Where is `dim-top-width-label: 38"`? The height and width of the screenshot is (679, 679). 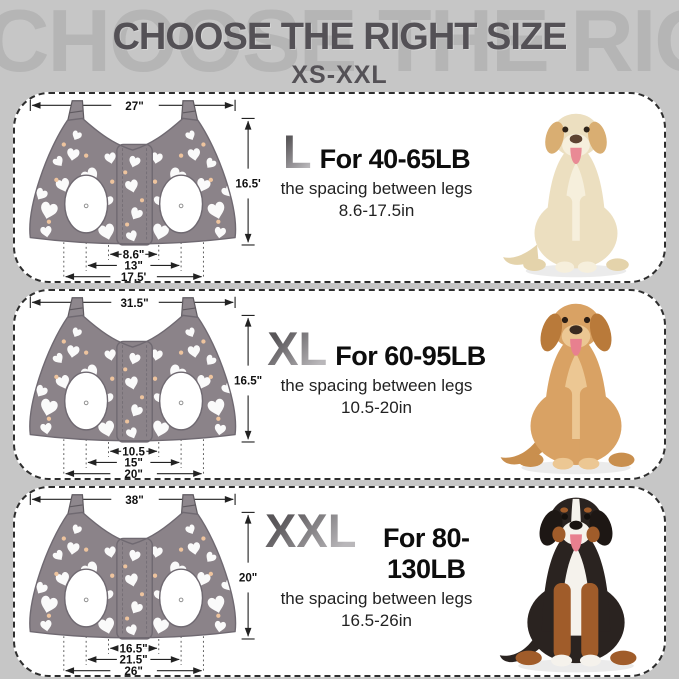 dim-top-width-label: 38" is located at coordinates (134, 500).